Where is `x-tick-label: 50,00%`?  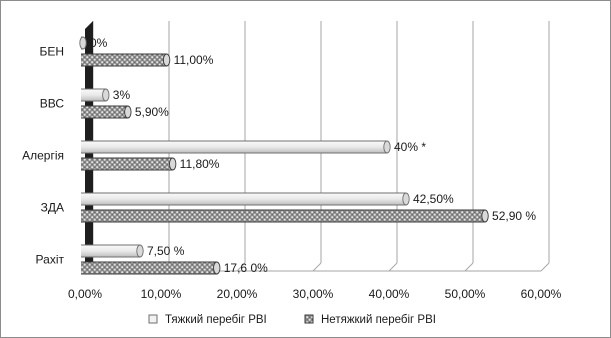
x-tick-label: 50,00% is located at coordinates (465, 294).